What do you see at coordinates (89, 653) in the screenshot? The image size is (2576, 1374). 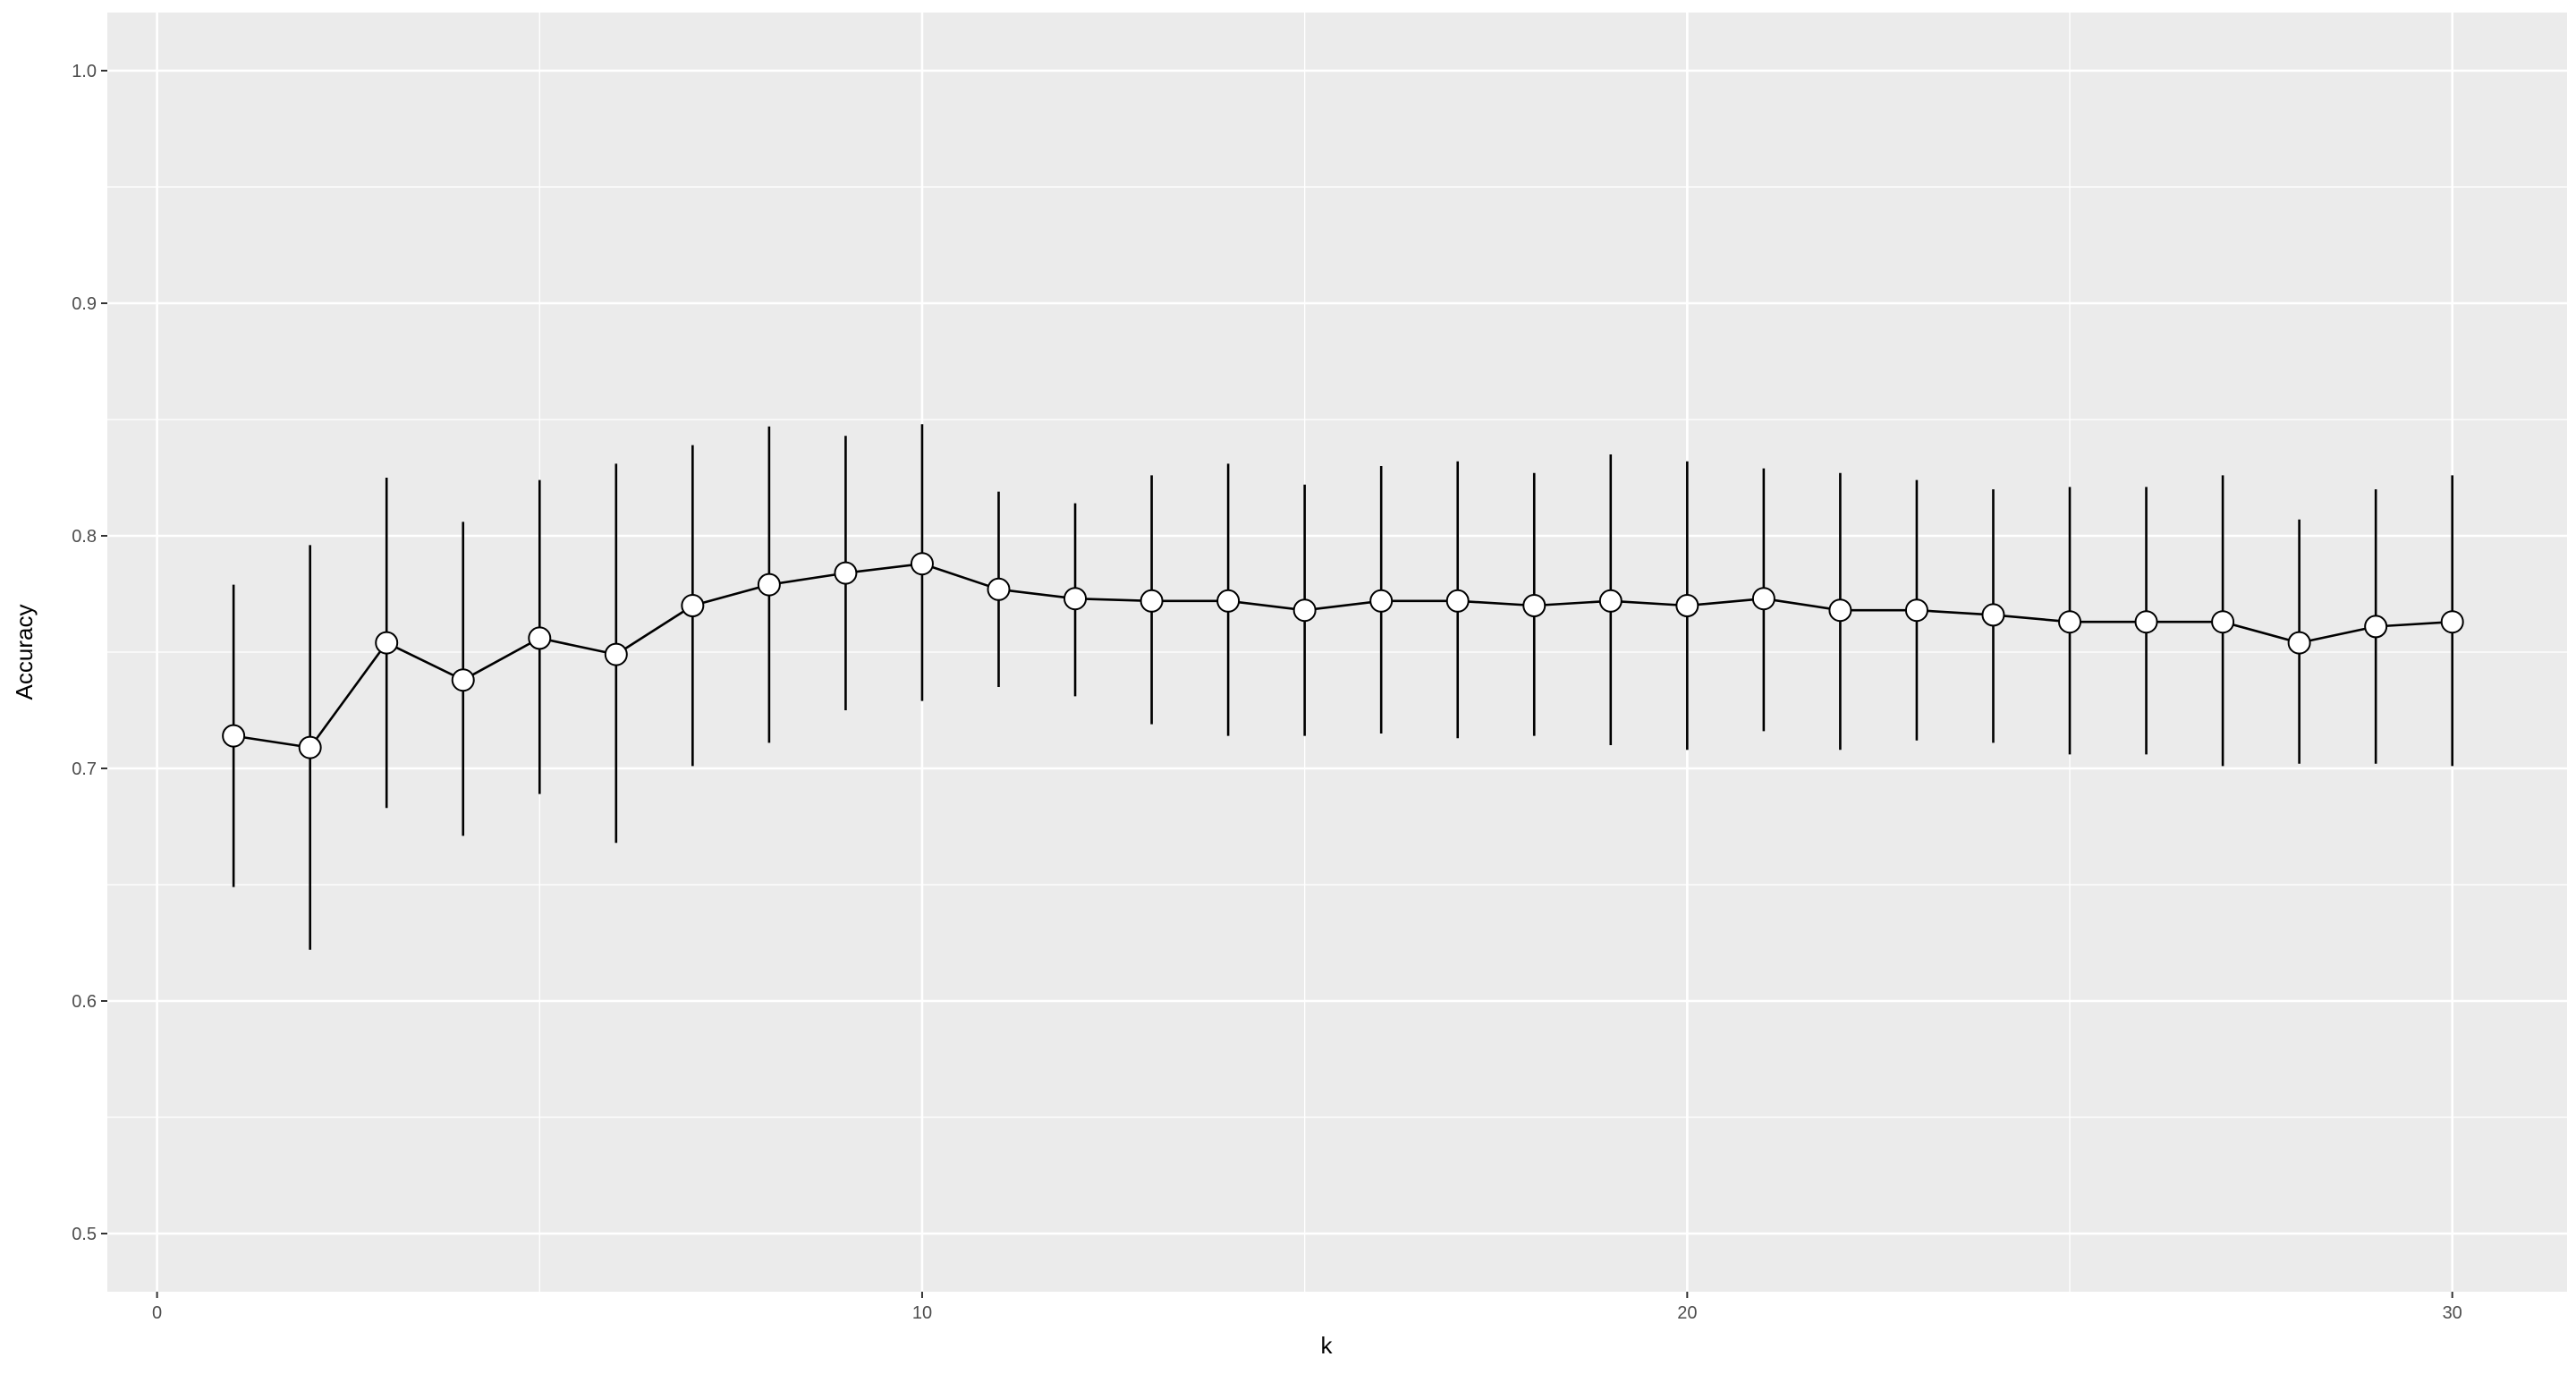 I see `y-axis: 0.5 0.6 0.7 0.8 0.9 1.0` at bounding box center [89, 653].